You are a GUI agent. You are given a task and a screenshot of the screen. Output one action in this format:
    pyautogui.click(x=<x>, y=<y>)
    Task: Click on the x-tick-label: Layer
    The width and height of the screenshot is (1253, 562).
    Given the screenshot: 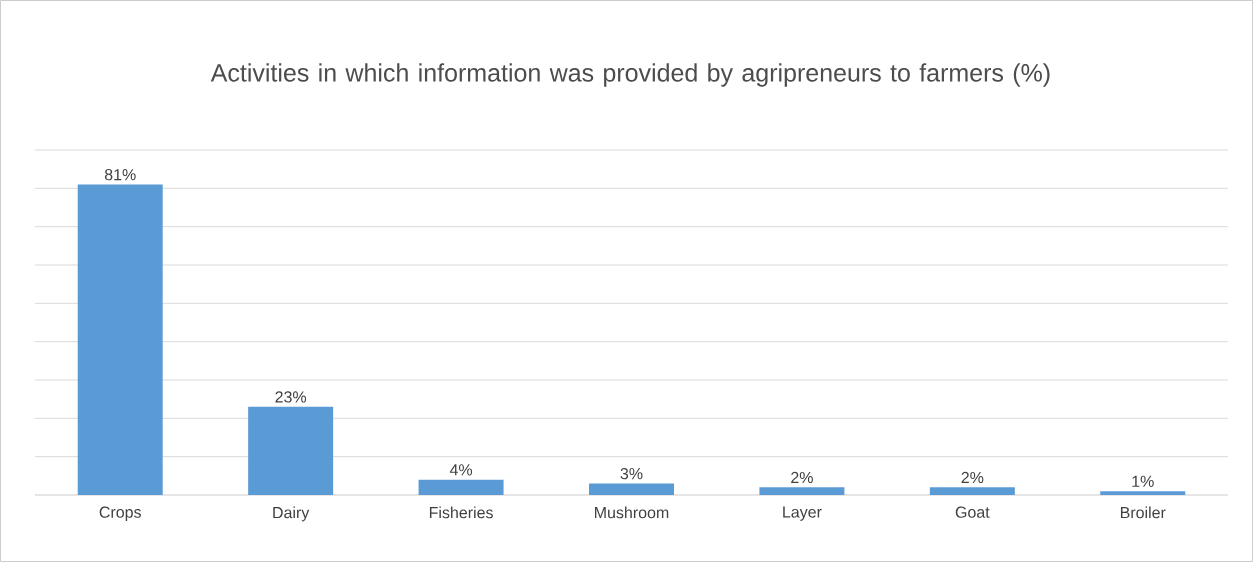 What is the action you would take?
    pyautogui.click(x=802, y=513)
    